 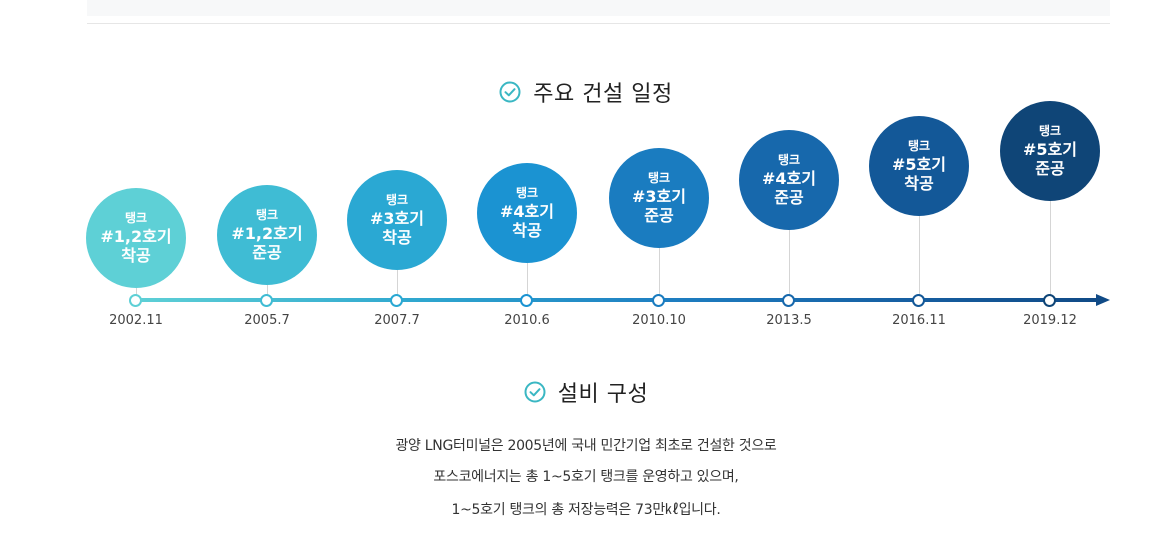 I want to click on milestone-circle: 탱크 #3호기 착공, so click(x=397, y=220).